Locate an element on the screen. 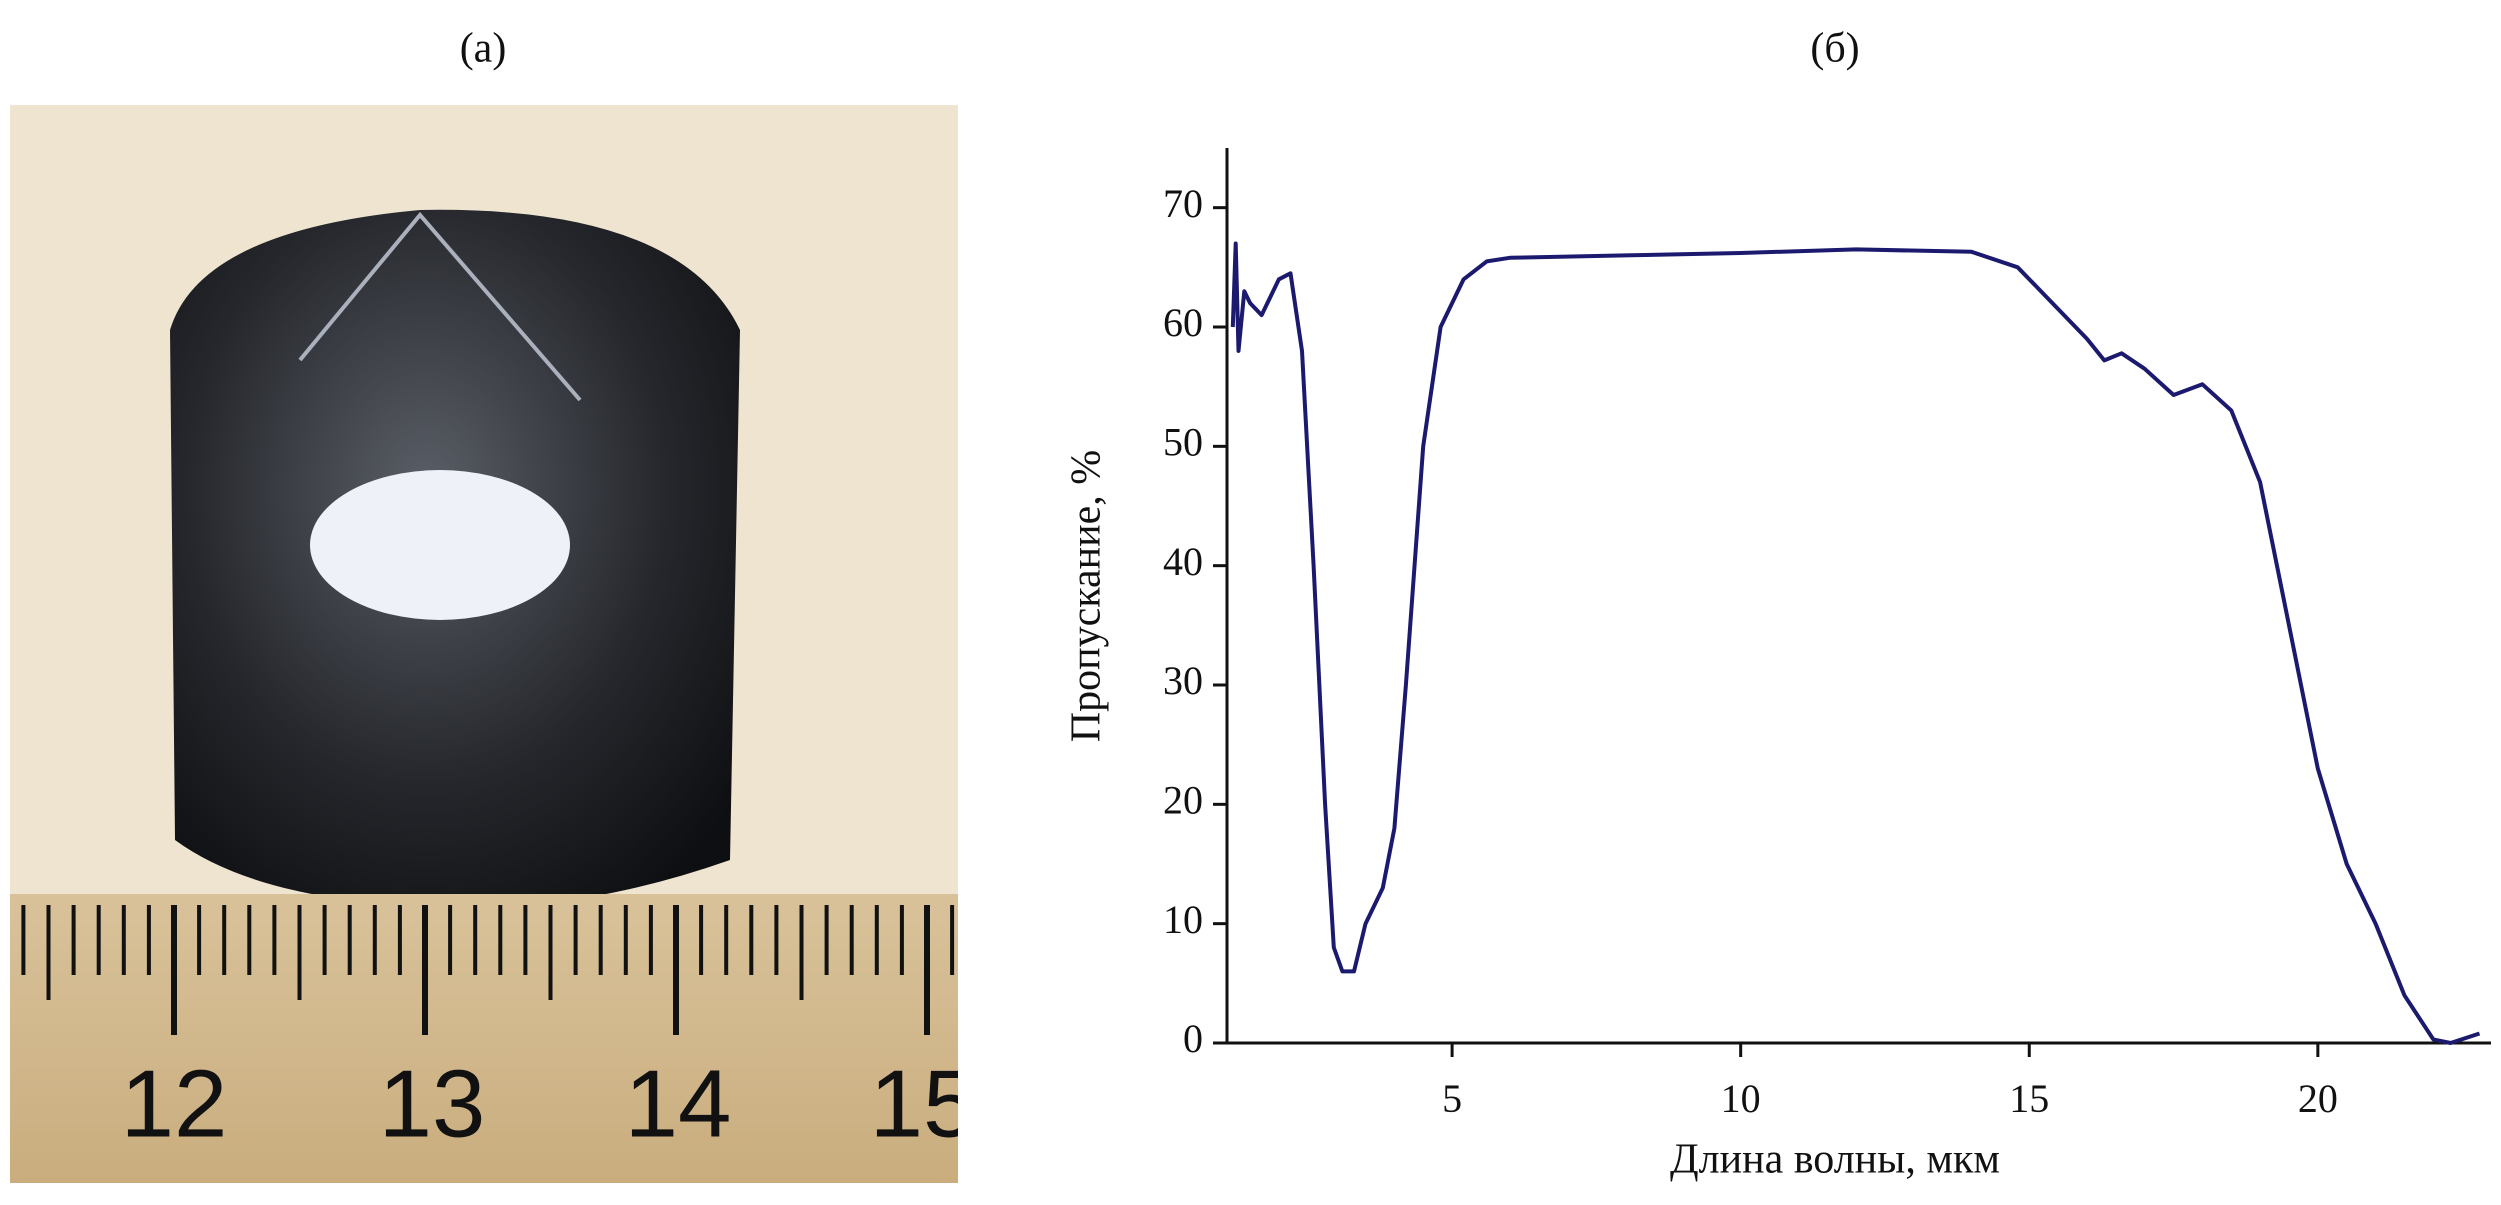 This screenshot has width=2501, height=1205. x-tick-label: 20 is located at coordinates (2318, 1098).